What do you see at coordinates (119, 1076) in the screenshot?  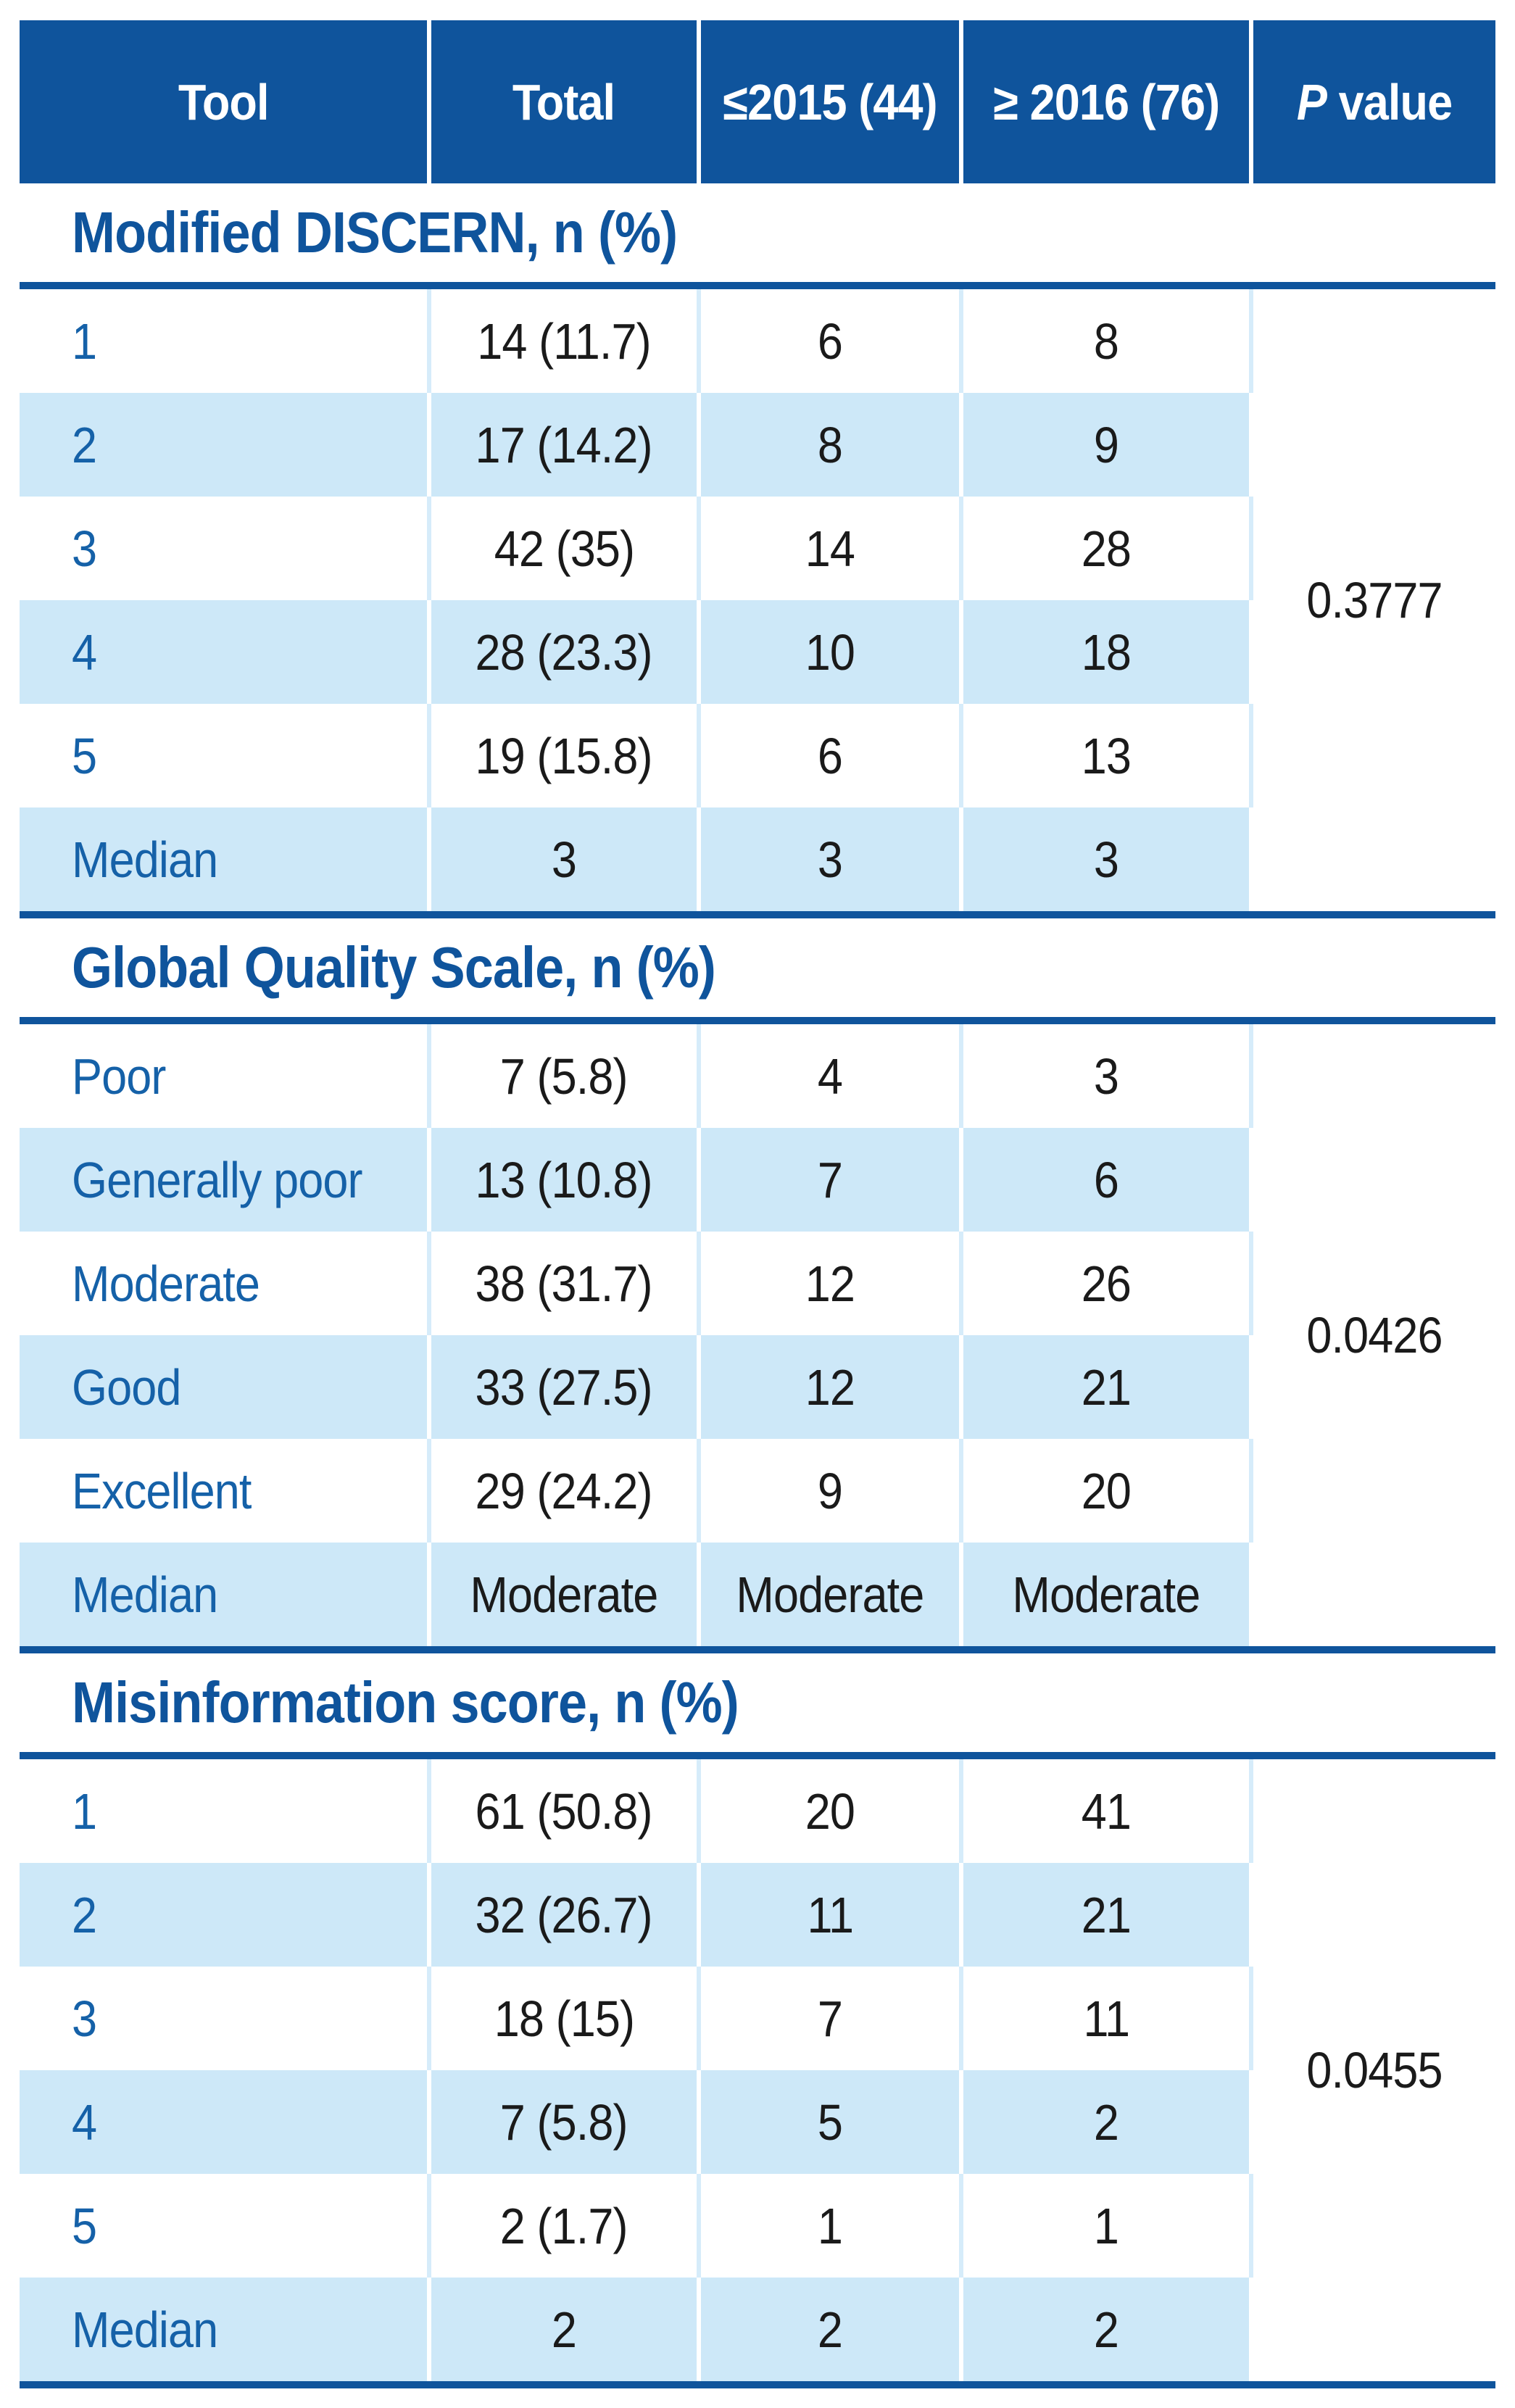 I see `cell-text: Poor` at bounding box center [119, 1076].